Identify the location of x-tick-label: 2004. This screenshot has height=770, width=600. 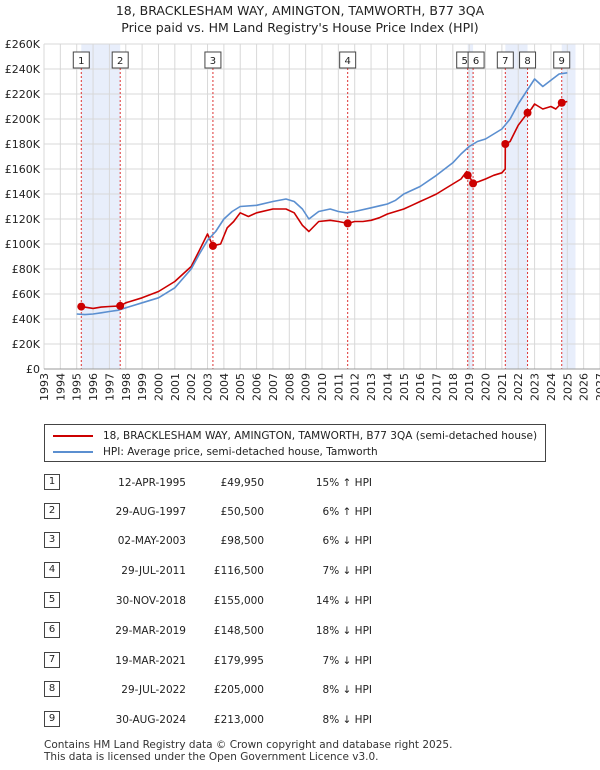
(224, 387).